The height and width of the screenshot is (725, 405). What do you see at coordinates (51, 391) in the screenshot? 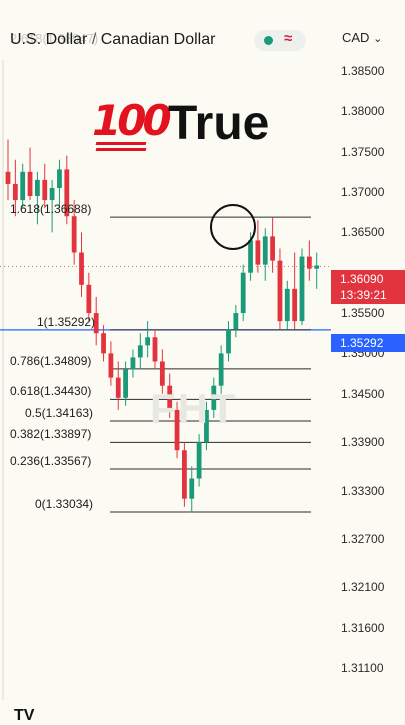
I see `fib-level-label: 0.618(1.34430)` at bounding box center [51, 391].